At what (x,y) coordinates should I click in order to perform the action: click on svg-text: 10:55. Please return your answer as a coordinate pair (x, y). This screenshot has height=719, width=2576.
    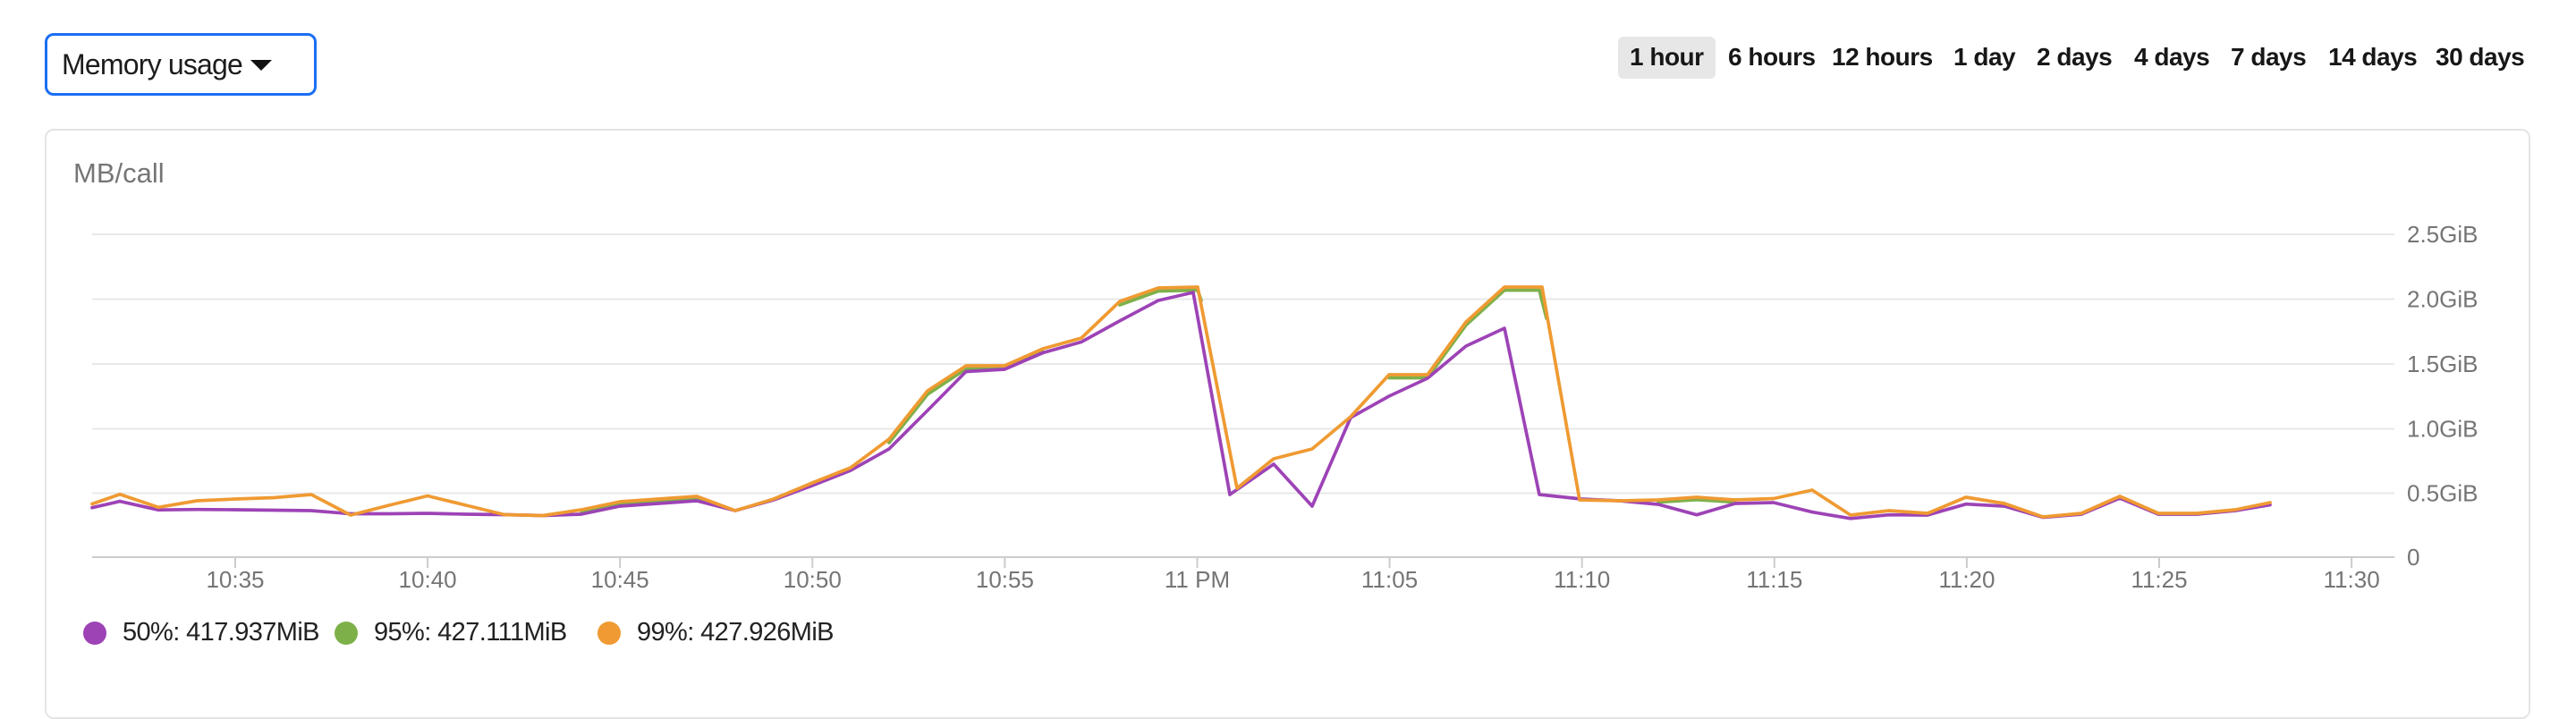
    Looking at the image, I should click on (1005, 579).